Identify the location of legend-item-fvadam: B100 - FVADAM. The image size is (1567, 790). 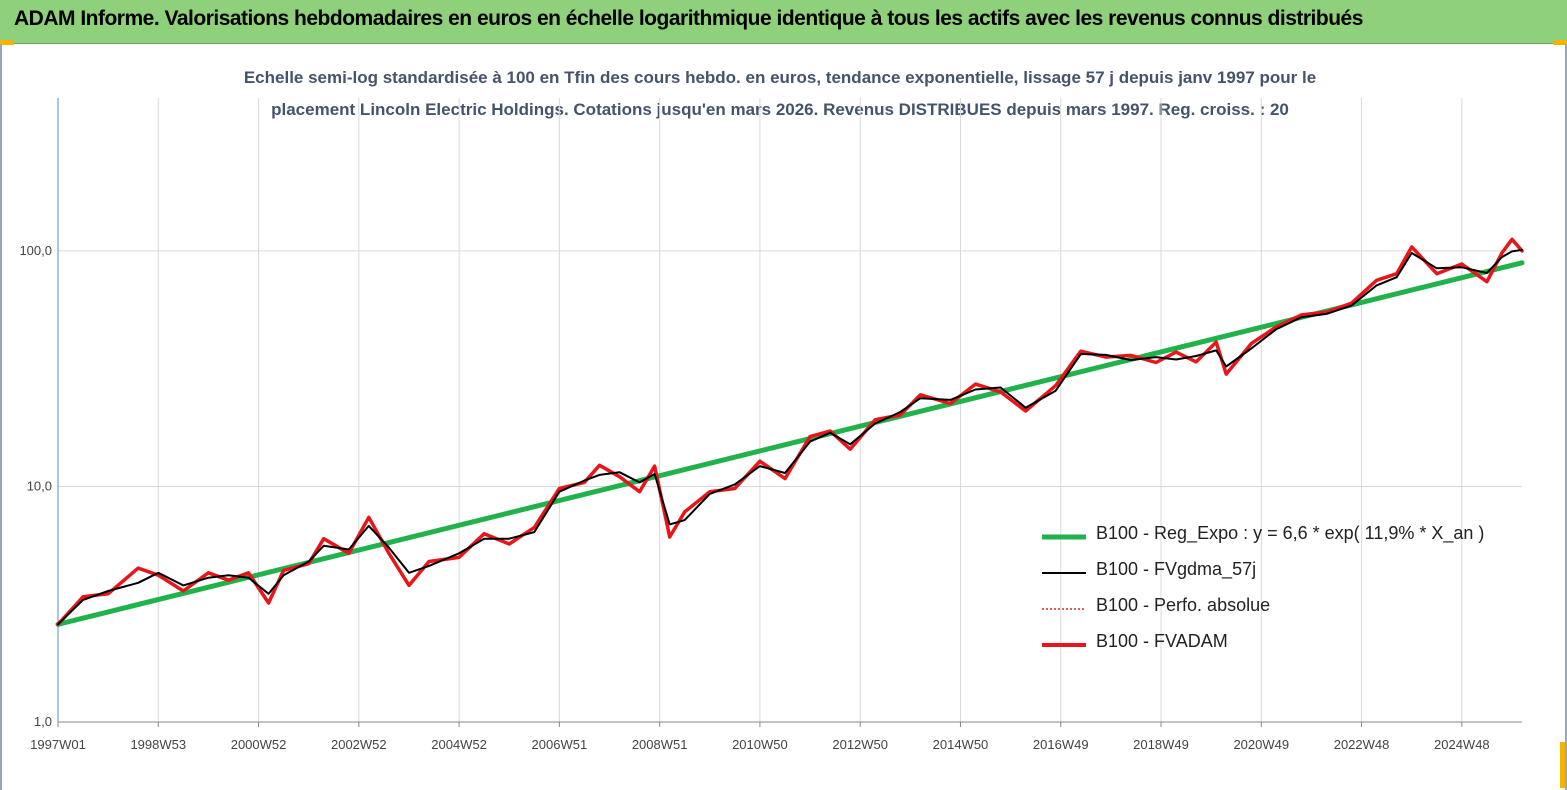
(1280, 644).